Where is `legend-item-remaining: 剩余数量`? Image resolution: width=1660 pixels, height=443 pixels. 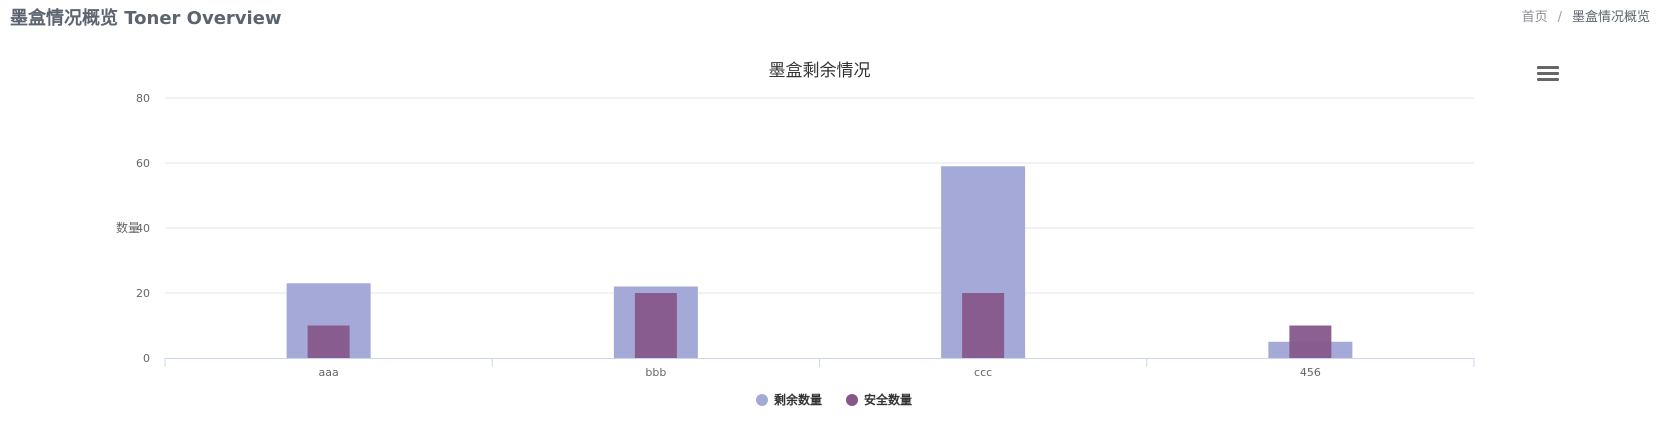
legend-item-remaining: 剩余数量 is located at coordinates (789, 399).